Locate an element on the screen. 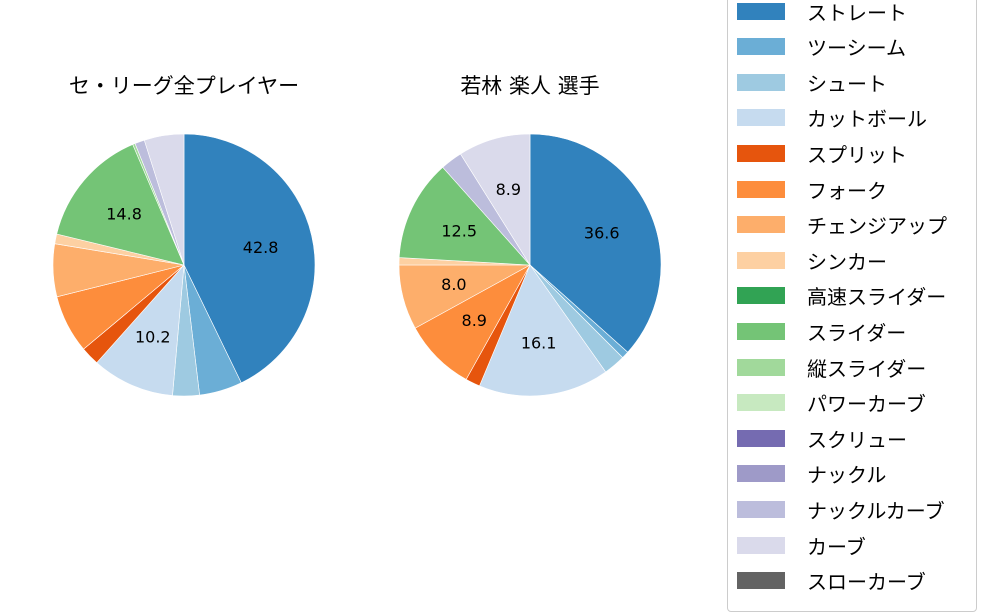  legend-label: スローカーブ is located at coordinates (866, 582).